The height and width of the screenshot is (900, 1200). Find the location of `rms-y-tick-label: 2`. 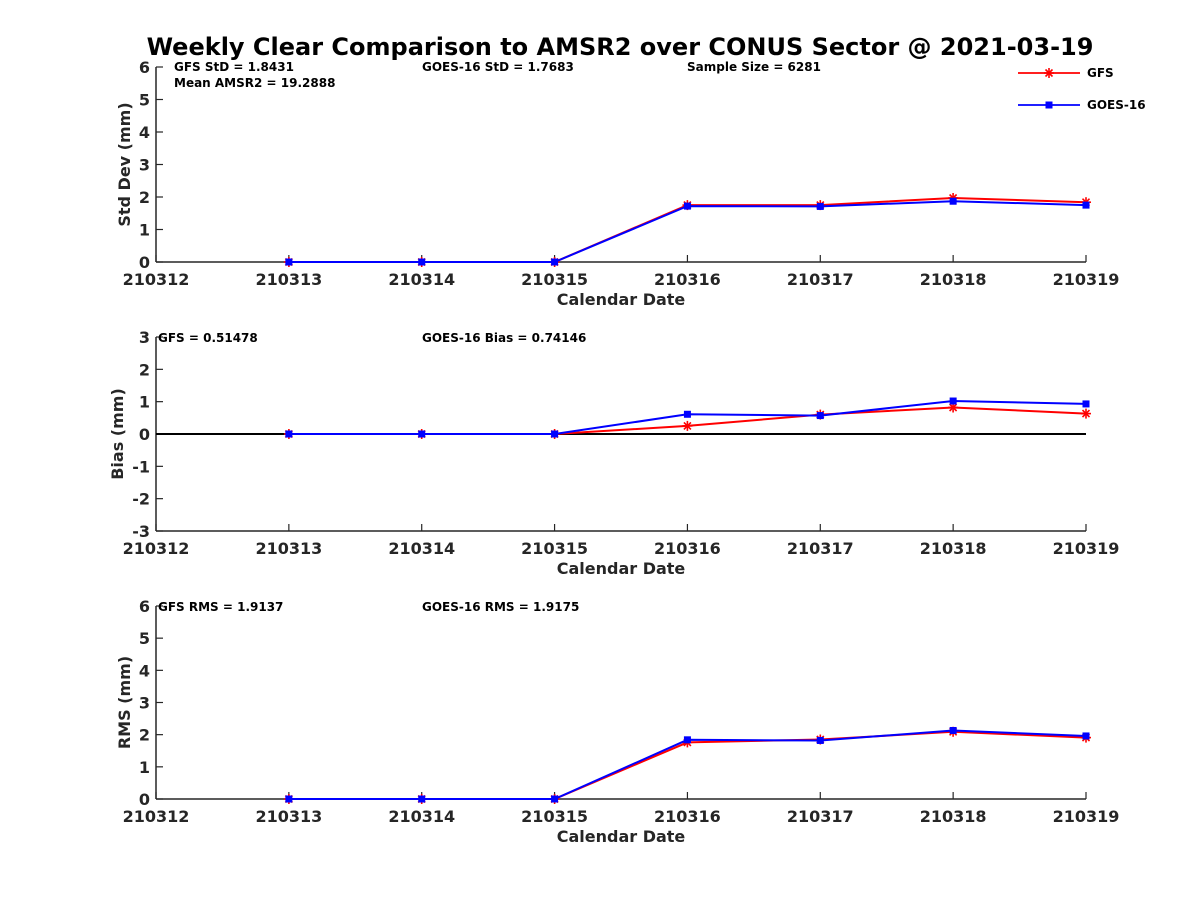

rms-y-tick-label: 2 is located at coordinates (144, 735).